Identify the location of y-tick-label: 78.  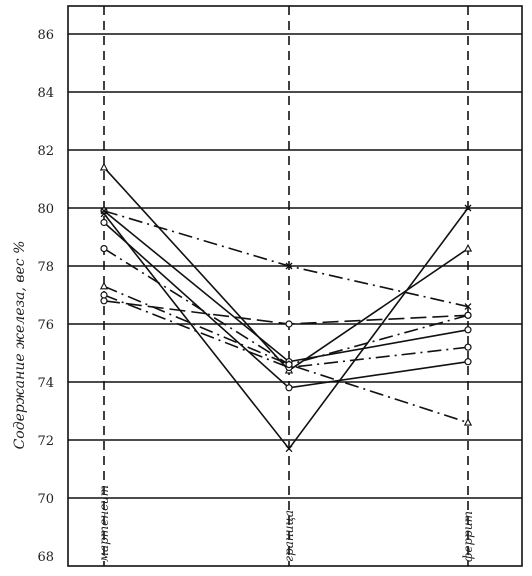
(45, 267).